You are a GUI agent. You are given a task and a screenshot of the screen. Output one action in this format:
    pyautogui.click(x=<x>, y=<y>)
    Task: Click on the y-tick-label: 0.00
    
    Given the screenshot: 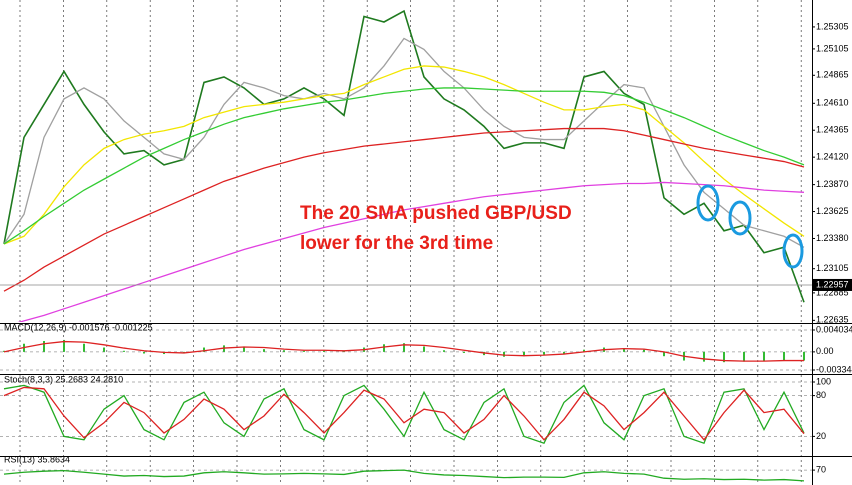 What is the action you would take?
    pyautogui.click(x=825, y=351)
    